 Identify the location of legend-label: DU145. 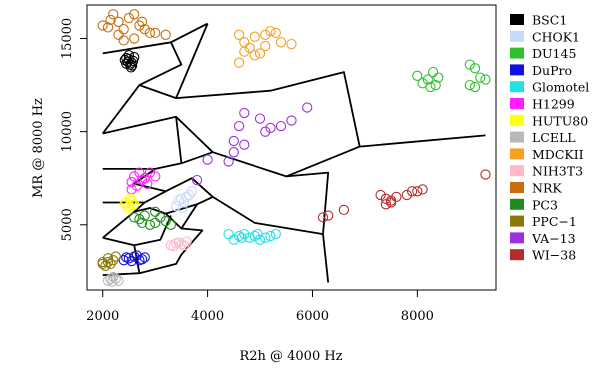
(554, 53).